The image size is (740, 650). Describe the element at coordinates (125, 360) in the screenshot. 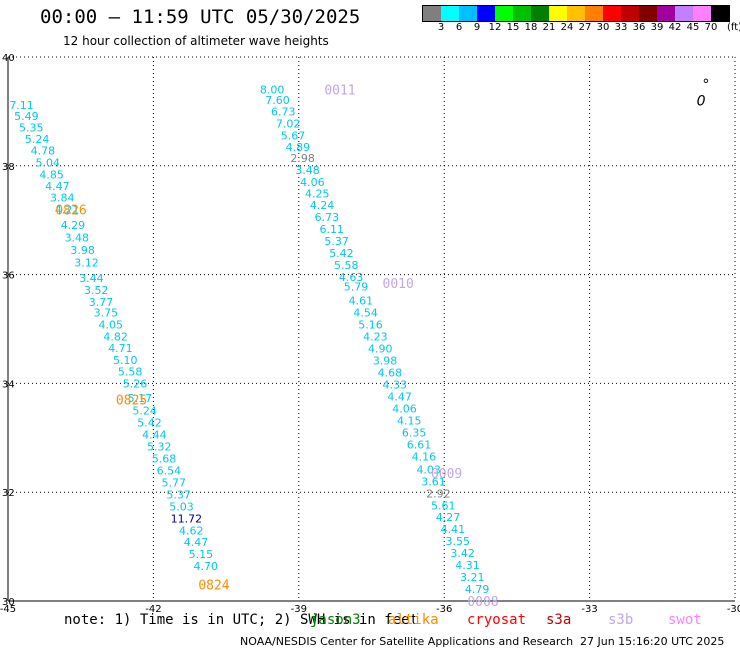

I see `wave-height-point: 5.10` at that location.